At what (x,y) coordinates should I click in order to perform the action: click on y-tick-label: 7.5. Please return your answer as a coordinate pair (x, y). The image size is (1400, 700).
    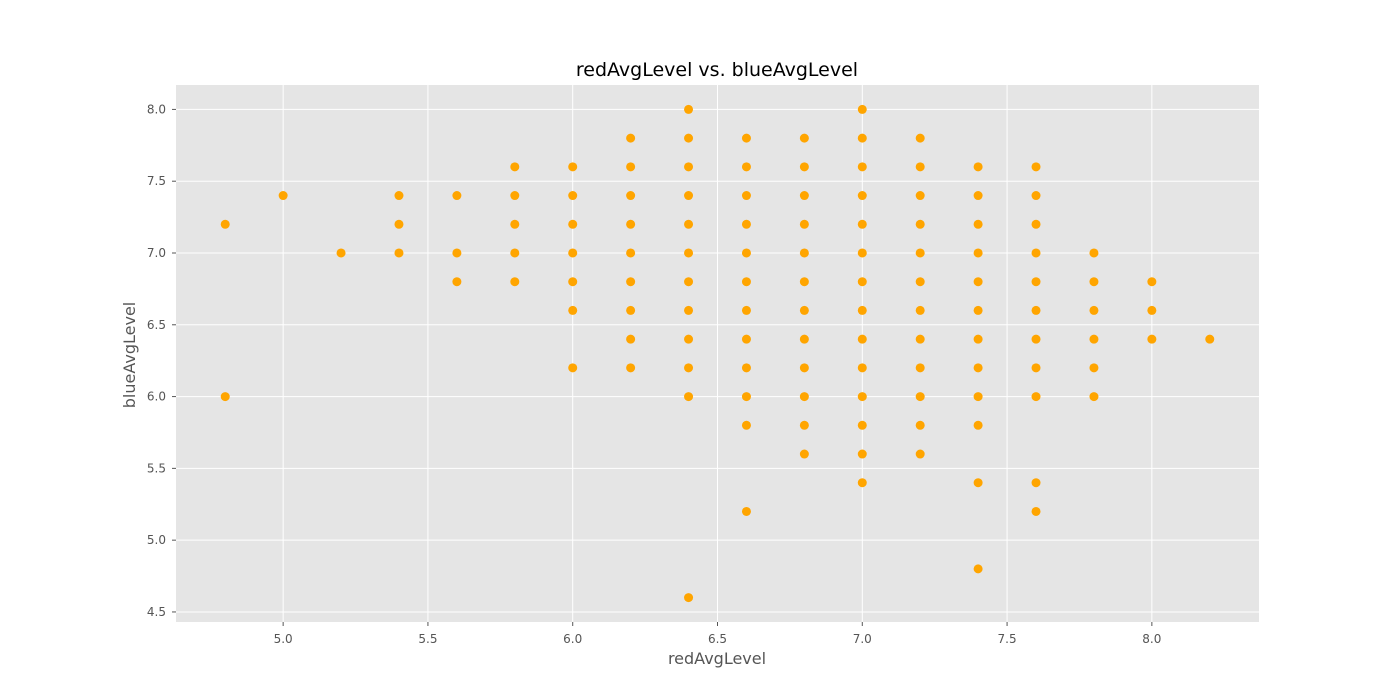
    Looking at the image, I should click on (156, 181).